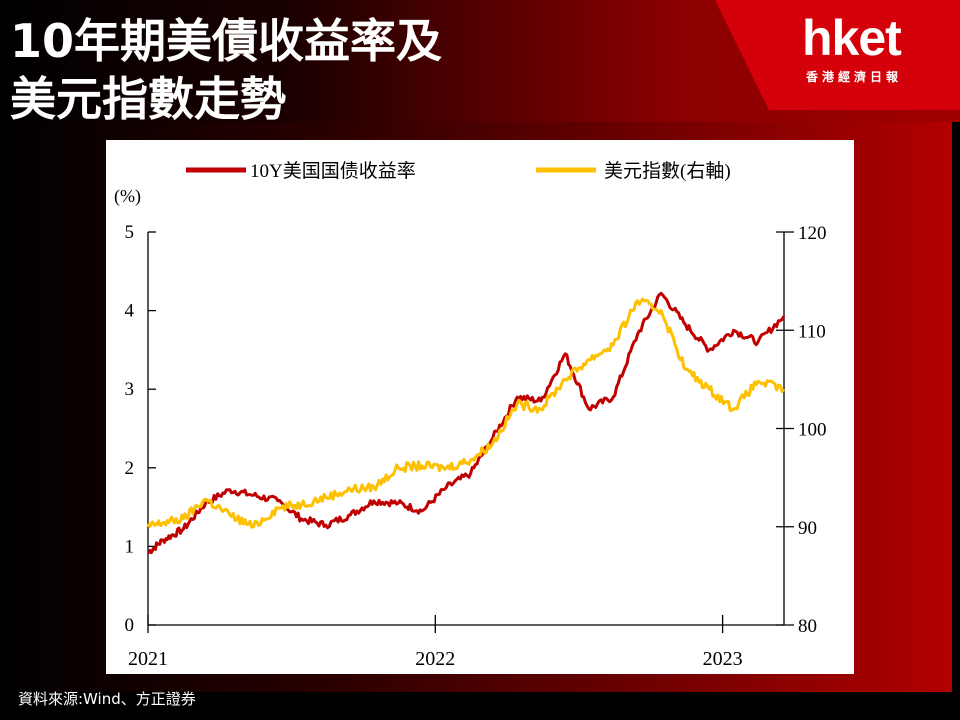 The width and height of the screenshot is (960, 720). I want to click on legend-label-yield: 10Y美国国债收益率, so click(333, 171).